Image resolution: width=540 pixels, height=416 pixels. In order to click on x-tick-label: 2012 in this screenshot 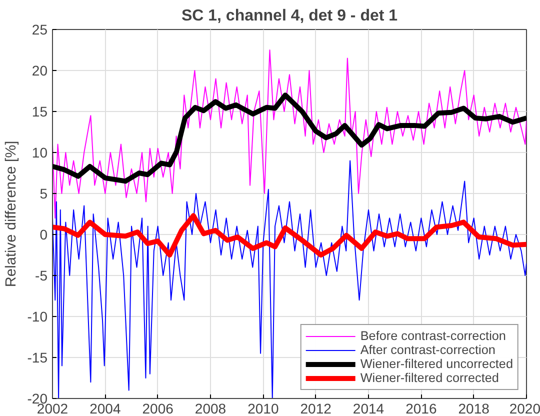, I will do `click(316, 408)`.